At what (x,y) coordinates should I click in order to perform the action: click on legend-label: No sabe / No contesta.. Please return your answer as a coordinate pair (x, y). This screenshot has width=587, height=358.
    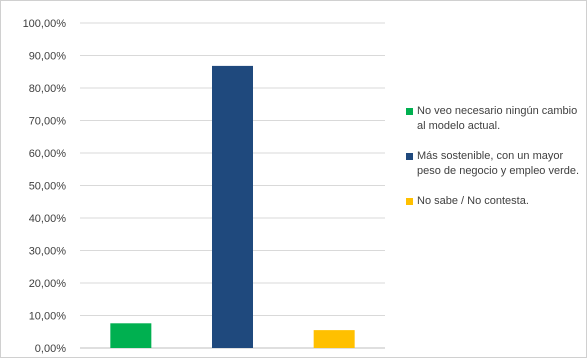
    Looking at the image, I should click on (473, 201).